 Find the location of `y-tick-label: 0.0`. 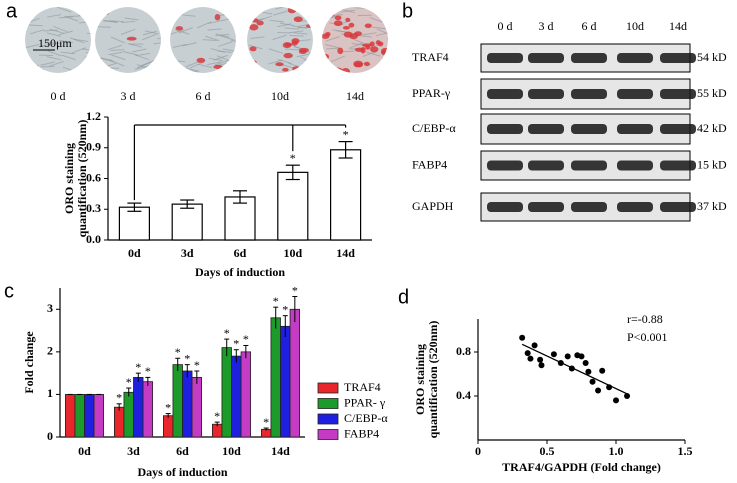

y-tick-label: 0.0 is located at coordinates (93, 239).